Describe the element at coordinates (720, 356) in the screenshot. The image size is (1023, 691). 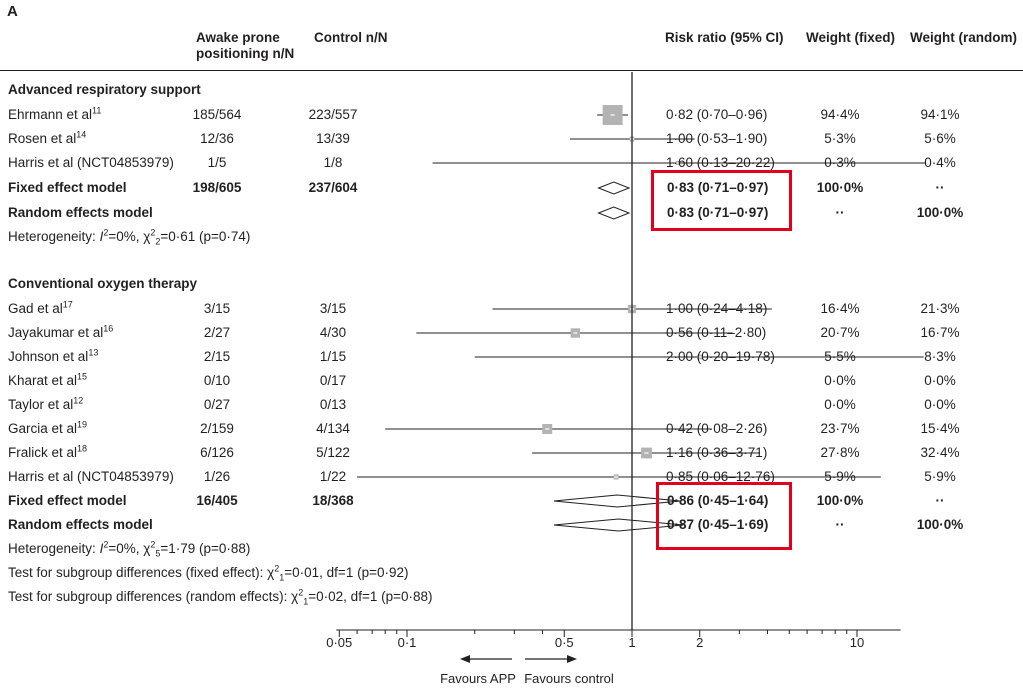
I see `study-risk-ratio: 2·00 (0·20–19·78)` at that location.